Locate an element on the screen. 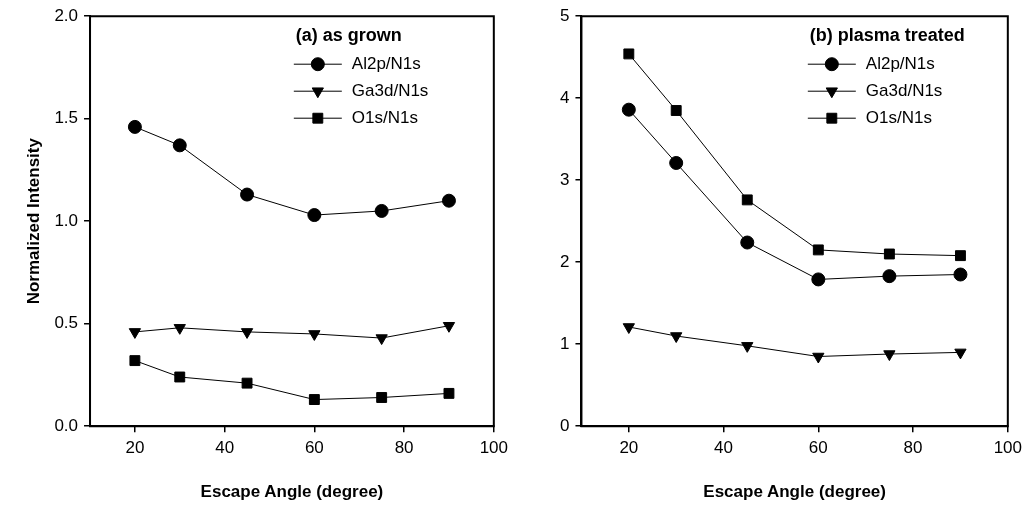  y-tick-label: 1.5 is located at coordinates (66, 118).